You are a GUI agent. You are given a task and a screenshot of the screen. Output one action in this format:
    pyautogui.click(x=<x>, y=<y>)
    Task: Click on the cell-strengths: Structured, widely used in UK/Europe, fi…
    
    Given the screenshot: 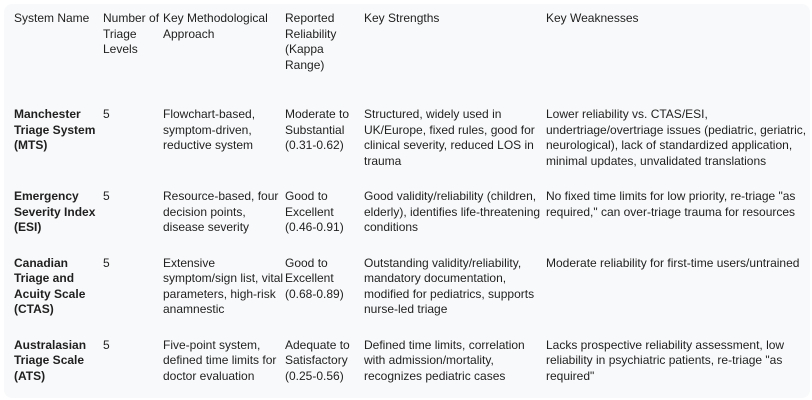 What is the action you would take?
    pyautogui.click(x=449, y=137)
    